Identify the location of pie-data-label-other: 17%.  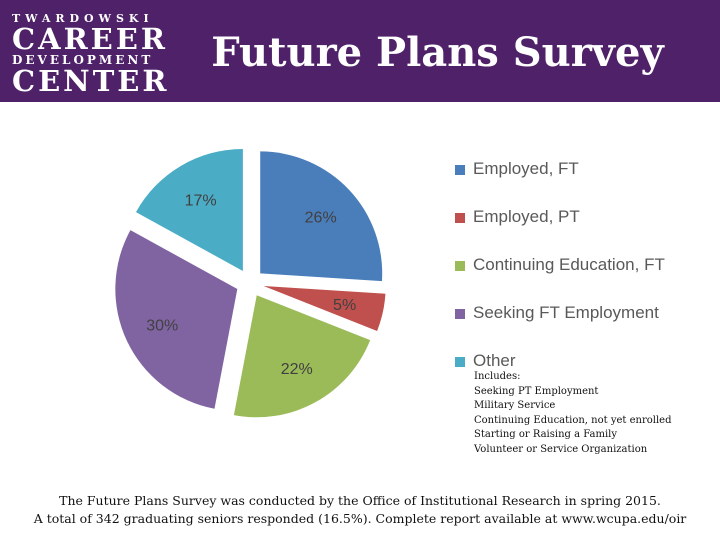
(201, 201).